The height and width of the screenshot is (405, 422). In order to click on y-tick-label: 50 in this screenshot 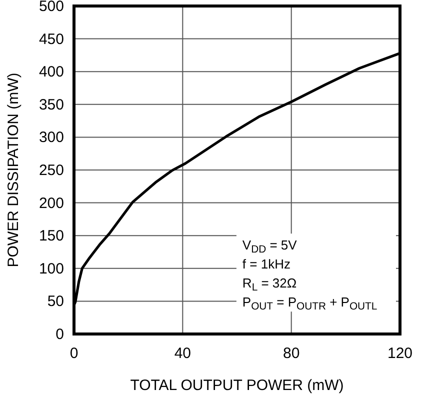, I will do `click(55, 301)`.